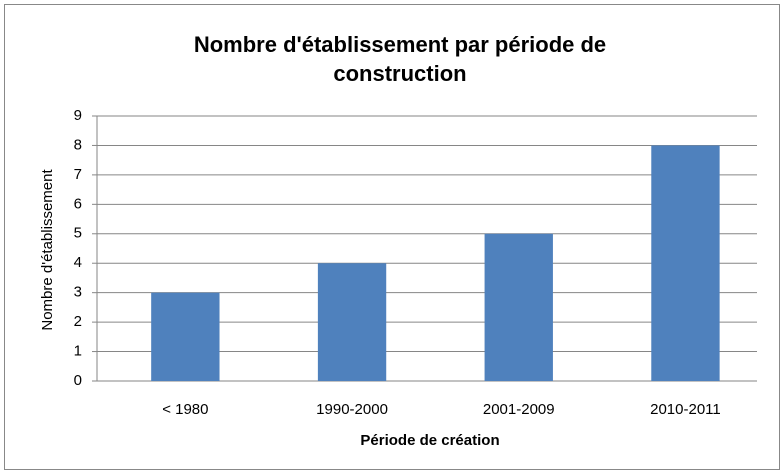  What do you see at coordinates (78, 144) in the screenshot?
I see `y-tick-label: 8` at bounding box center [78, 144].